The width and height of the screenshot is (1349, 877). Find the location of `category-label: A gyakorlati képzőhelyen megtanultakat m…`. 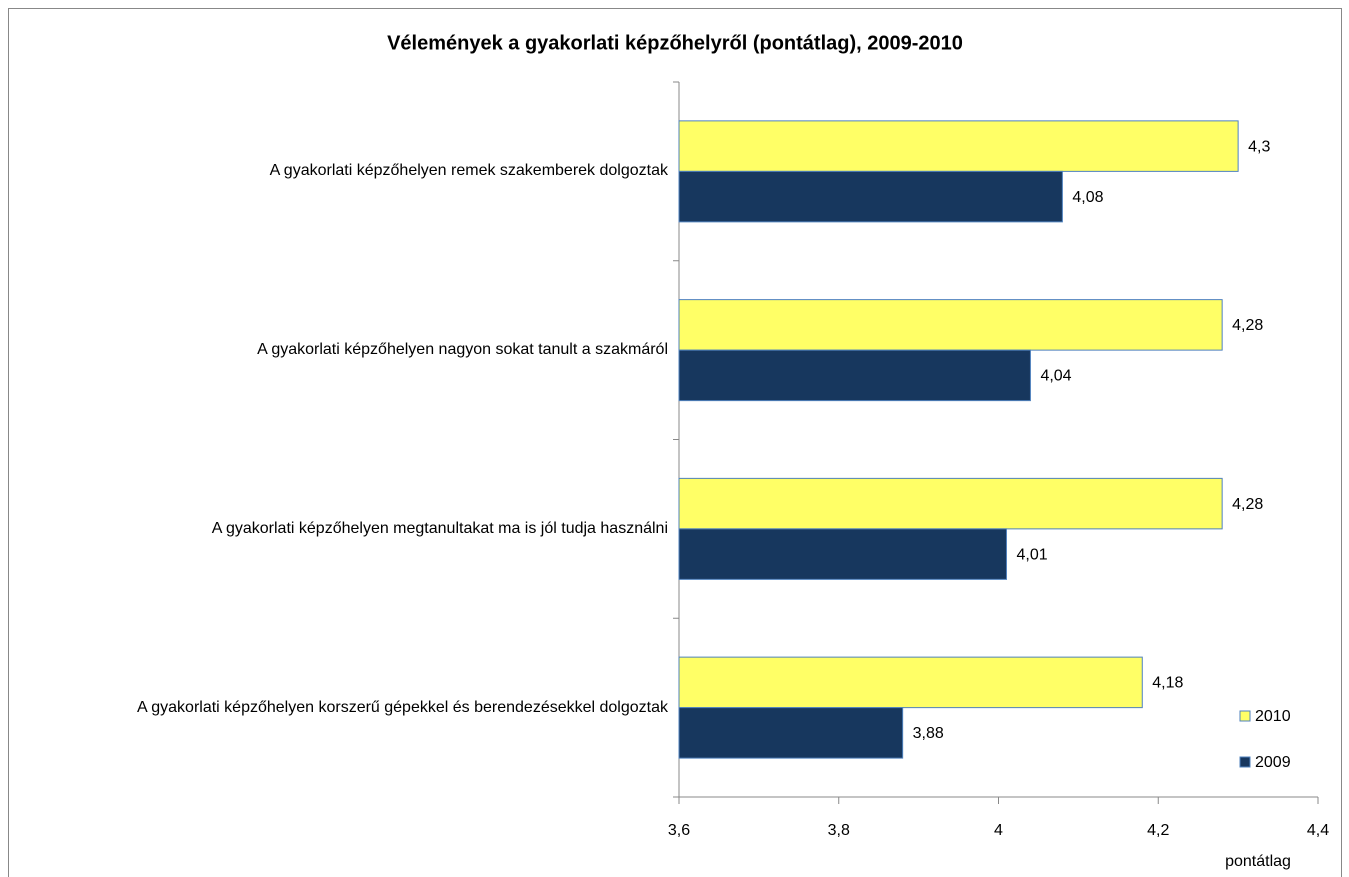

category-label: A gyakorlati képzőhelyen megtanultakat m… is located at coordinates (338, 529).